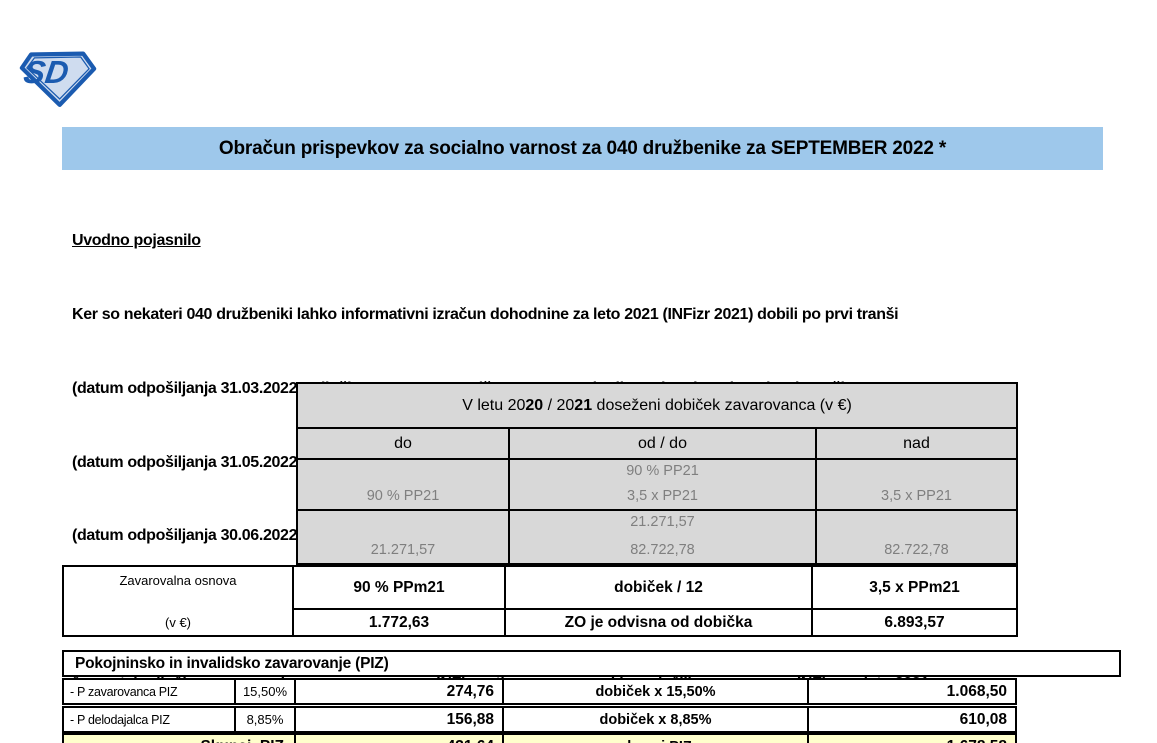  I want to click on piz-total-amount-nad: 1.678,58, so click(912, 739).